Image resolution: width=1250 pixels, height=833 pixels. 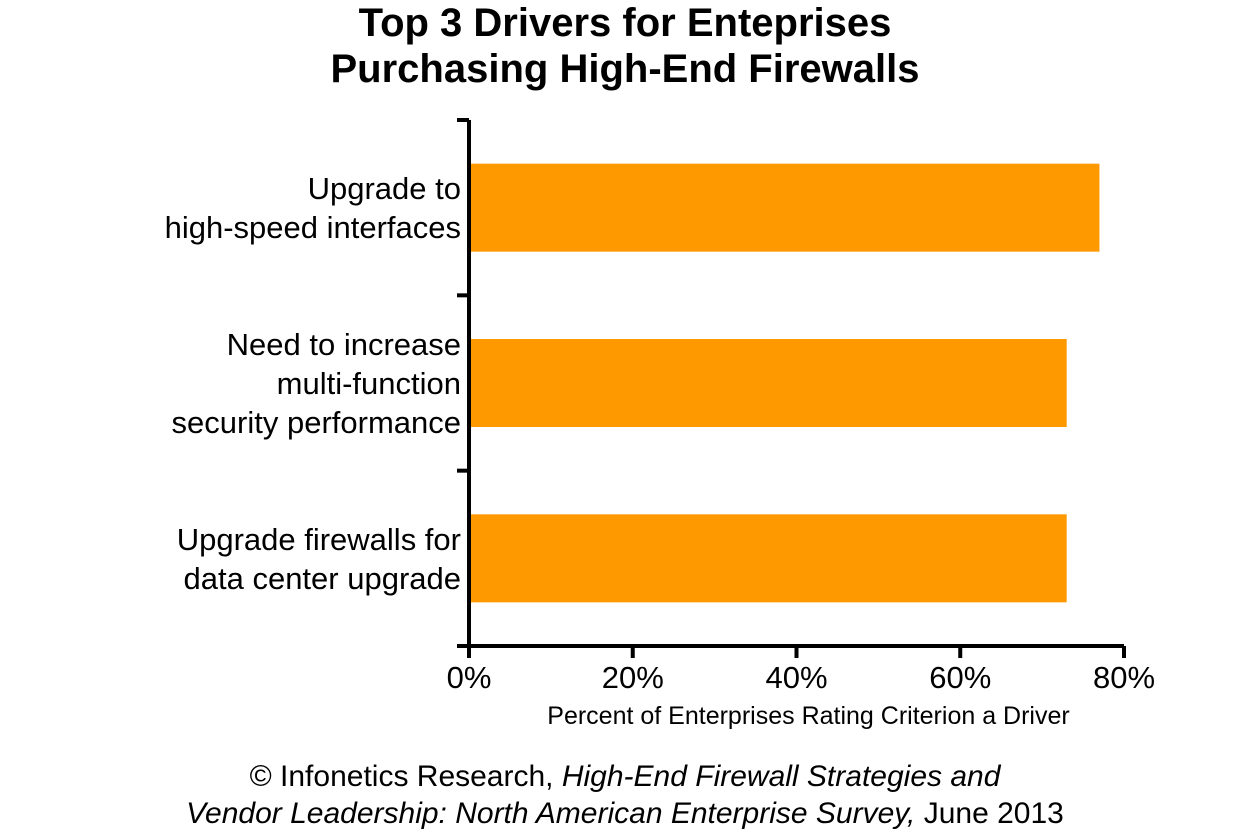 What do you see at coordinates (989, 813) in the screenshot?
I see `source-date: June 2013` at bounding box center [989, 813].